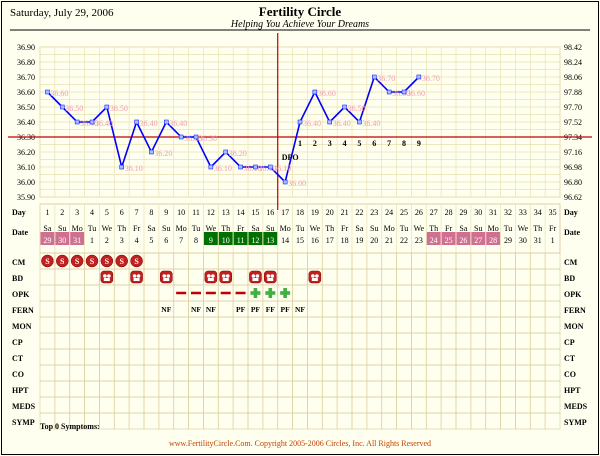 This screenshot has height=456, width=600. Describe the element at coordinates (553, 212) in the screenshot. I see `day-number: 35` at that location.